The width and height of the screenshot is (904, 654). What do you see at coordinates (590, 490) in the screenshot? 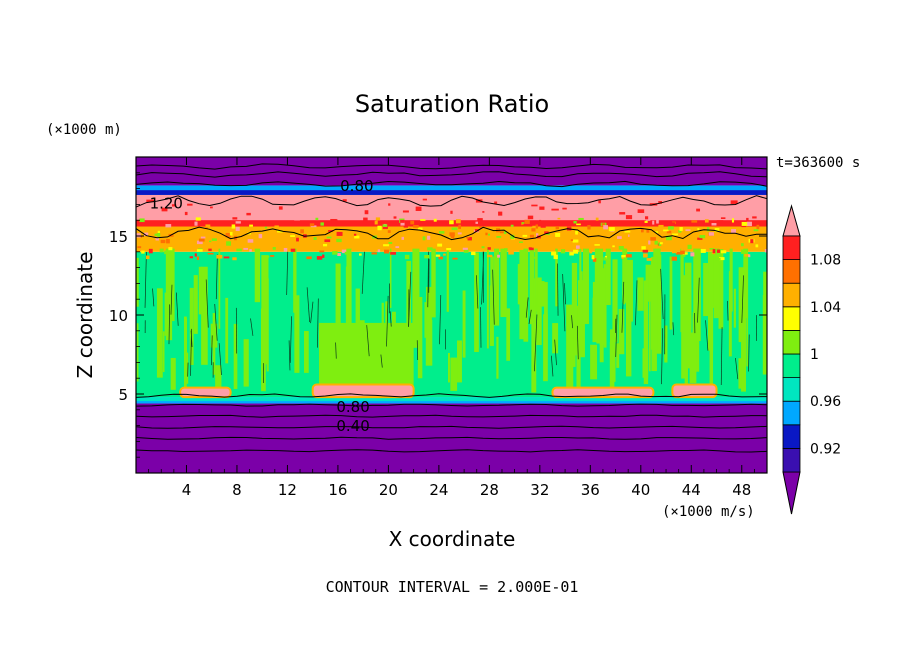
I see `x-tick-label-36: 36` at bounding box center [590, 490].